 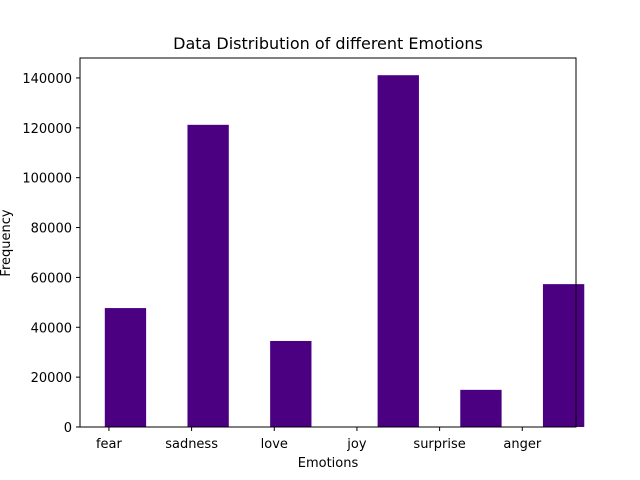 I want to click on x-tick-label: surprise, so click(x=439, y=444).